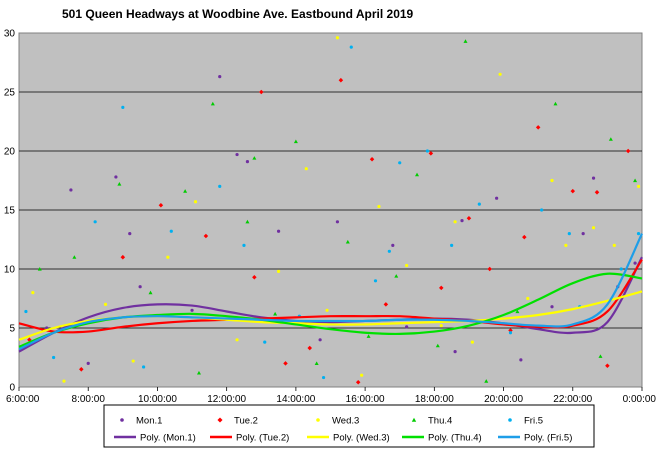 The image size is (660, 453). I want to click on legend-label: Poly. (Mon.1), so click(168, 438).